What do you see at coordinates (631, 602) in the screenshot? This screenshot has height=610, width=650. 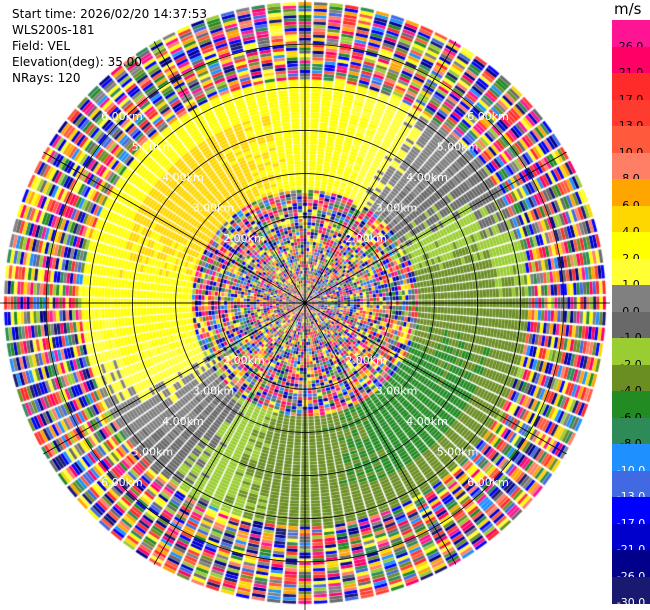 I see `colorbar-tick-label: -30.0` at bounding box center [631, 602].